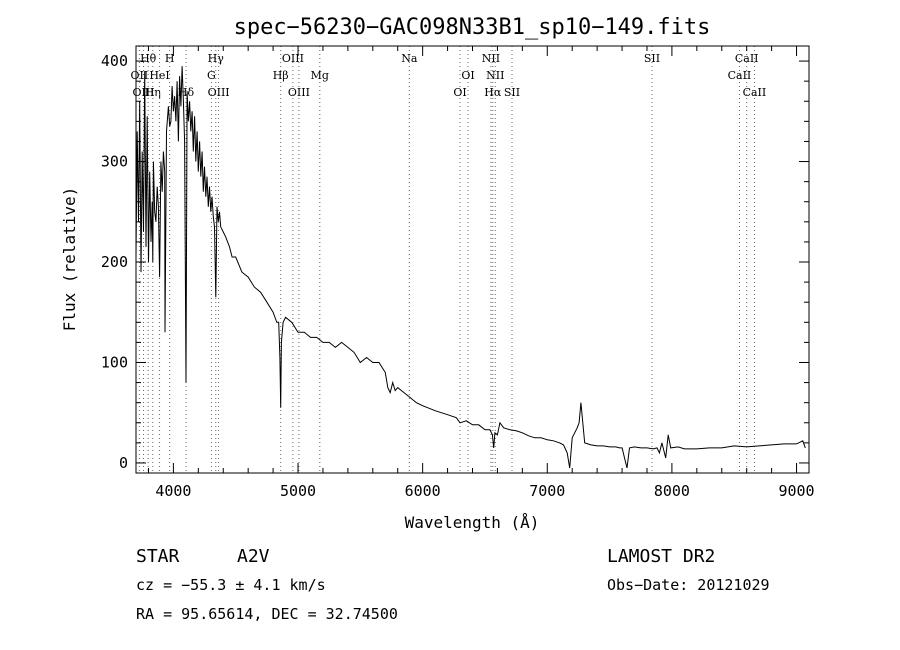 The image size is (900, 650). What do you see at coordinates (796, 491) in the screenshot?
I see `x-tick-label: 9000` at bounding box center [796, 491].